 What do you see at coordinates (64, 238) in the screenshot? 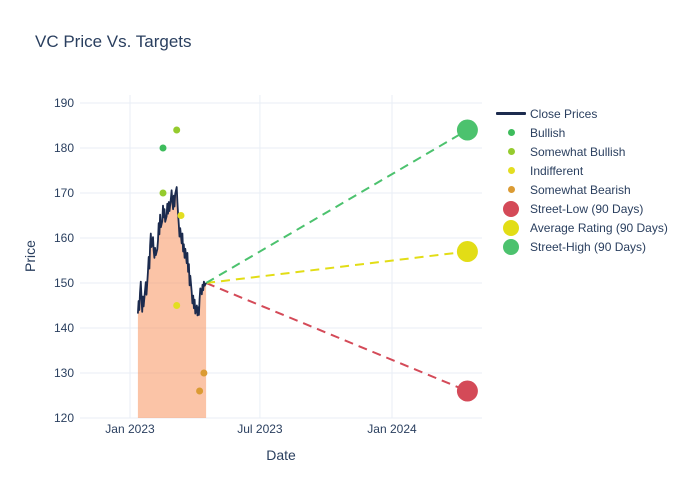
I see `y-tick-label: 160` at bounding box center [64, 238].